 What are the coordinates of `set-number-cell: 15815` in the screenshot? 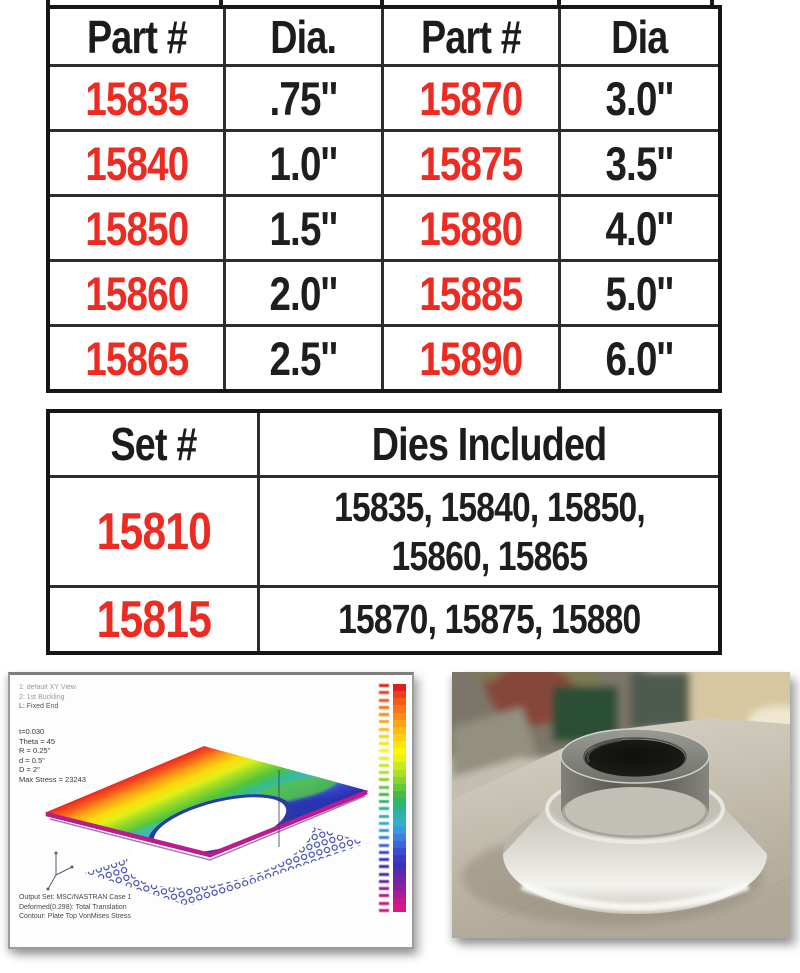 It's located at (153, 618).